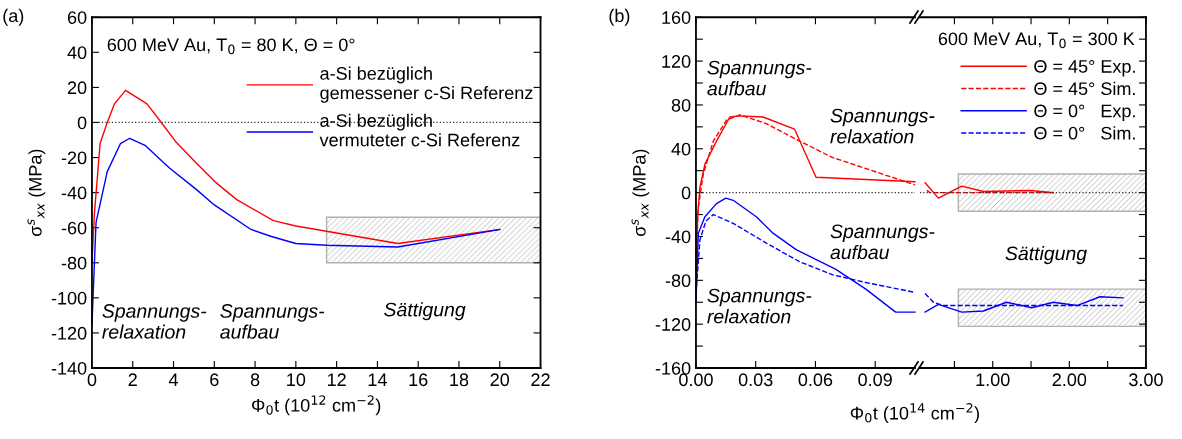 The width and height of the screenshot is (1182, 439). What do you see at coordinates (1069, 380) in the screenshot?
I see `x-tick-label: 2.00` at bounding box center [1069, 380].